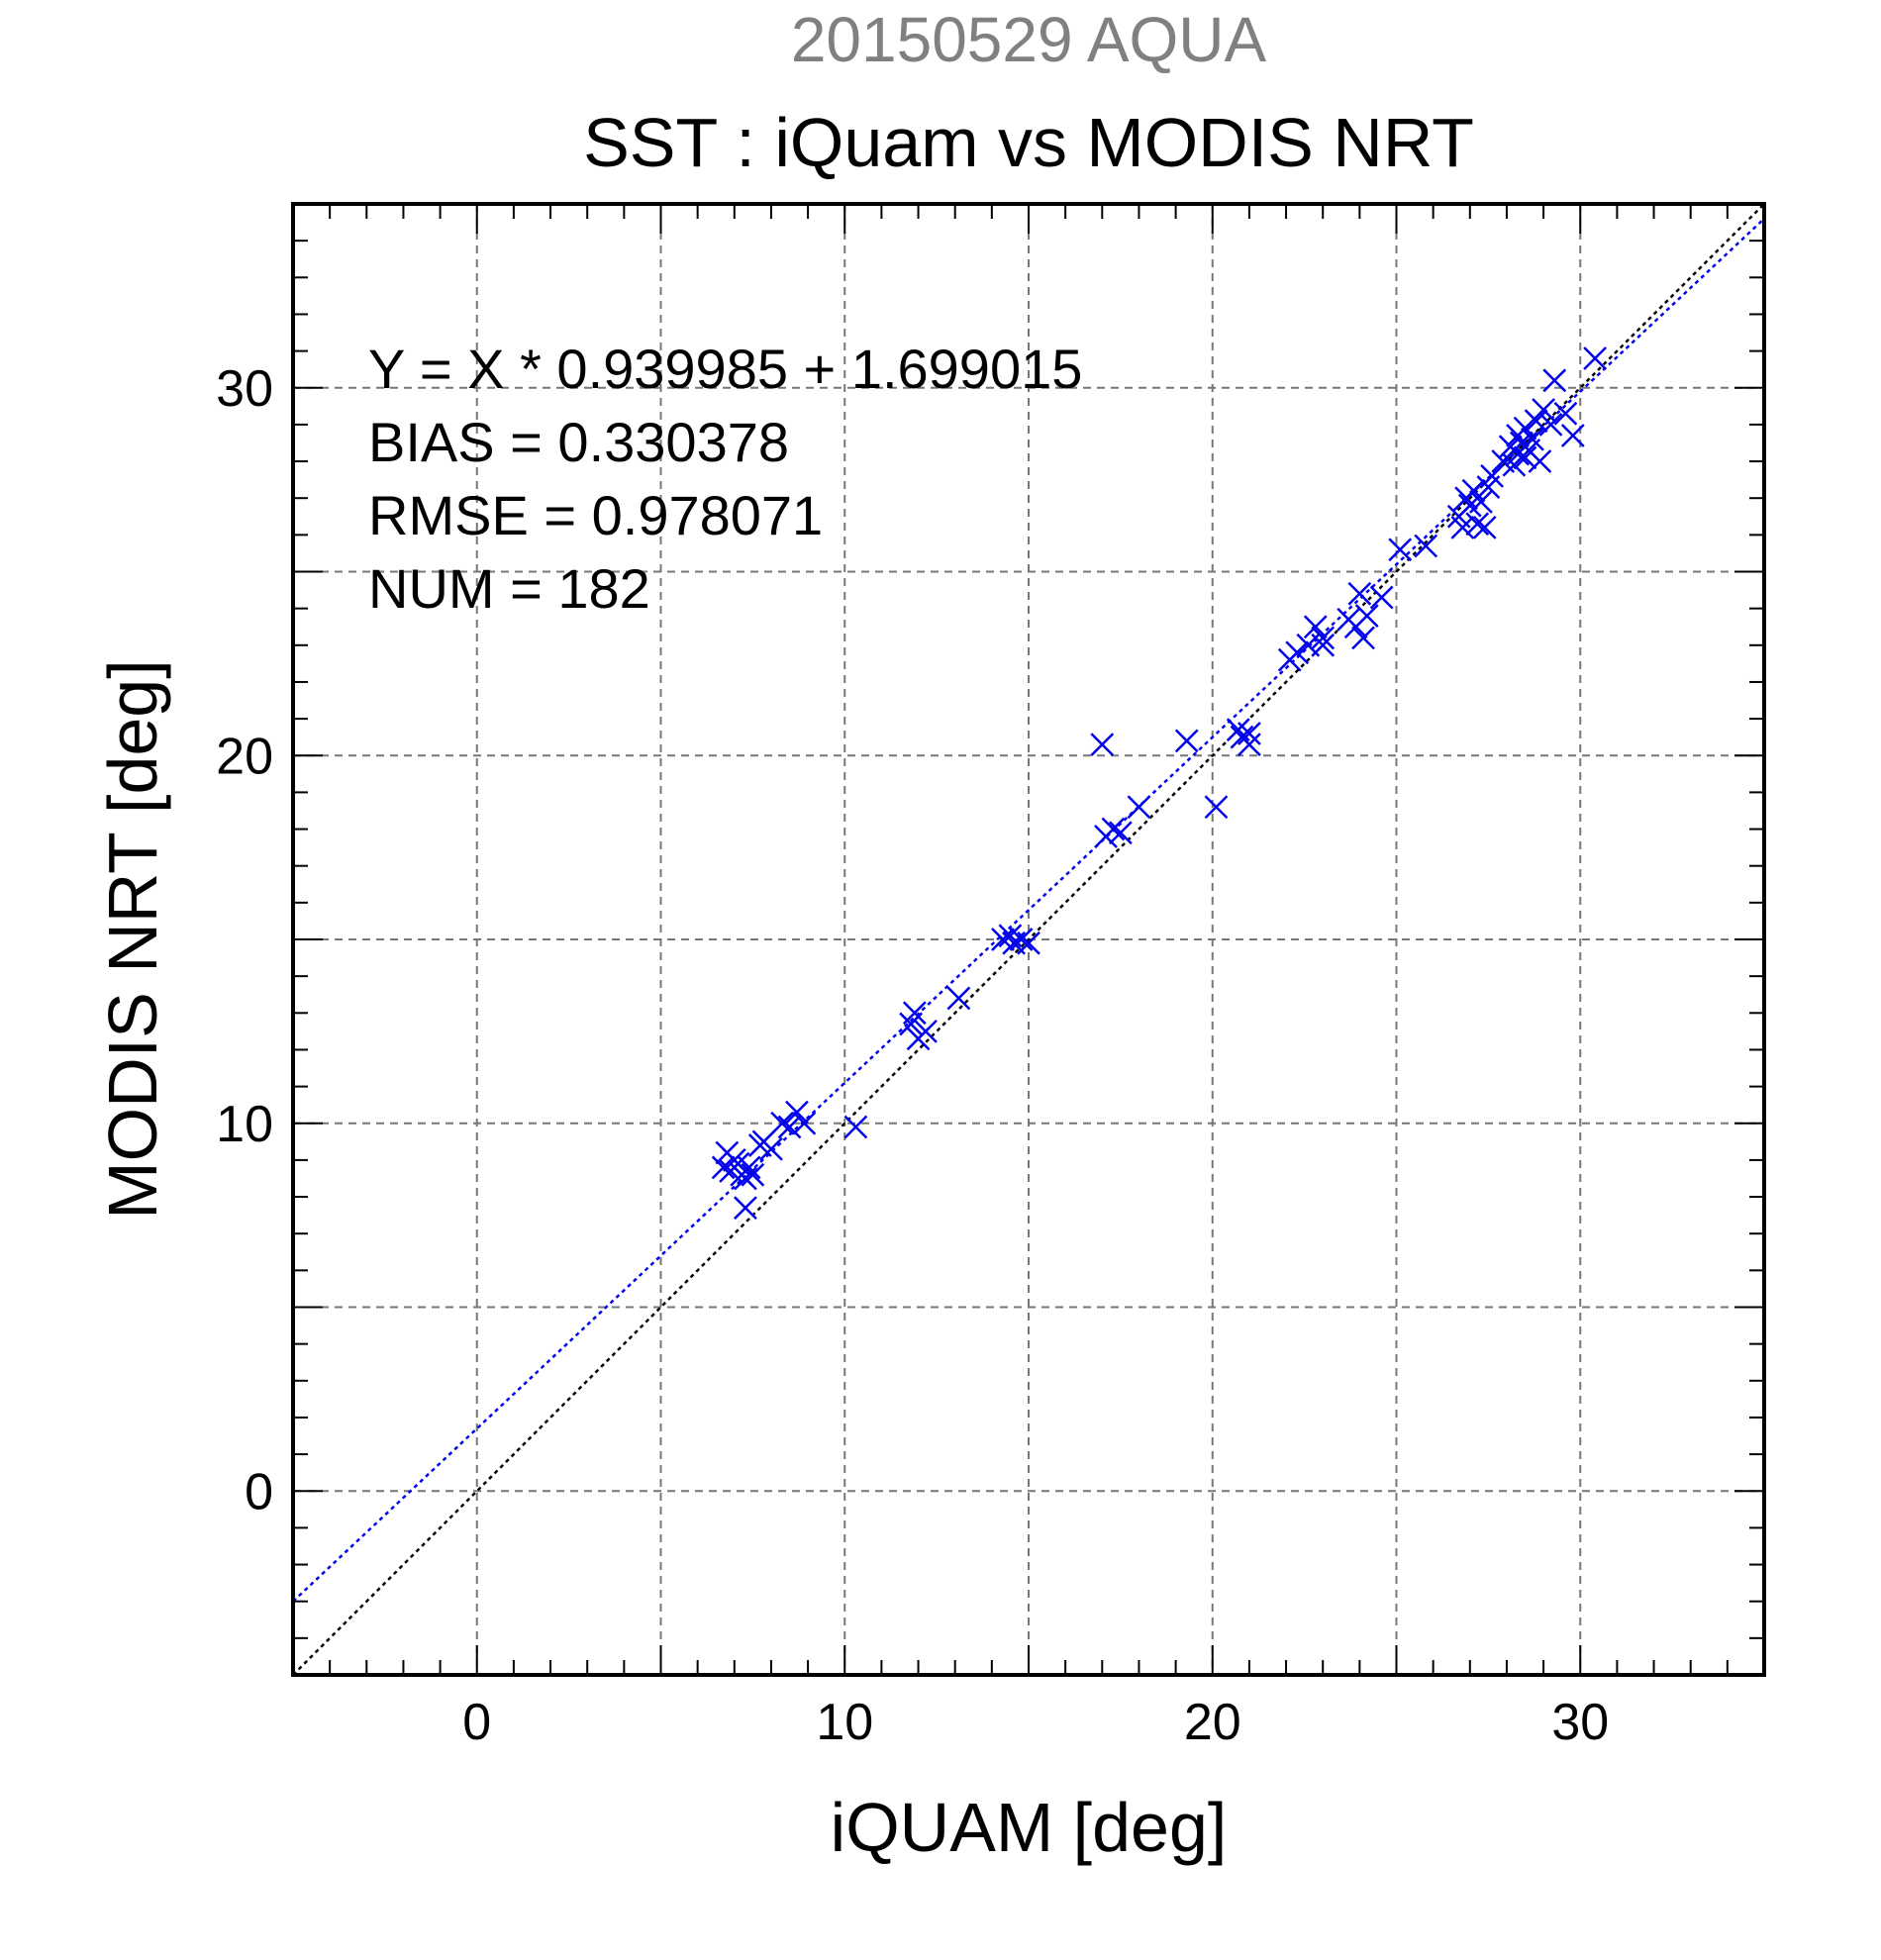  I want to click on x-axis-label: iQUAM [deg], so click(1030, 1827).